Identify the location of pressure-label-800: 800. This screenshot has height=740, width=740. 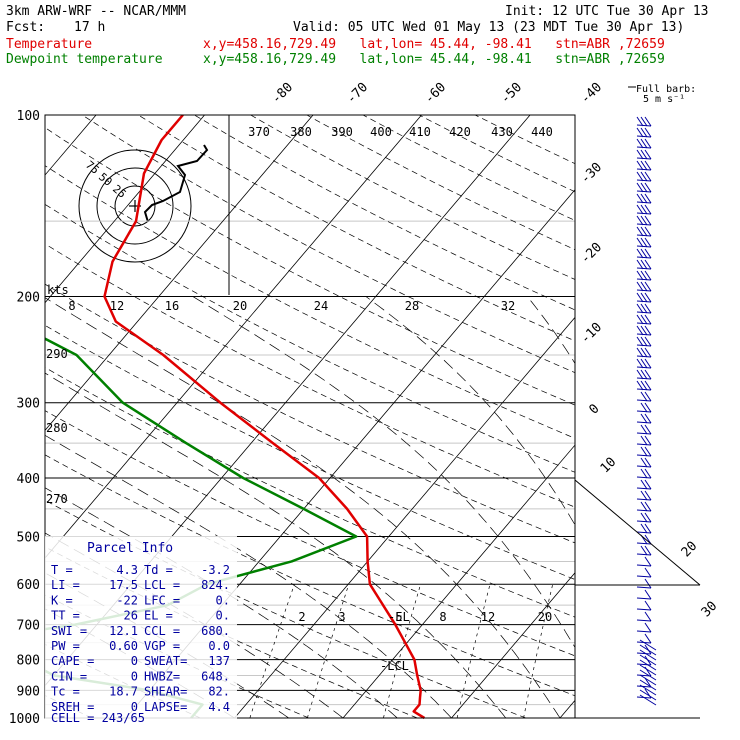
(28, 661).